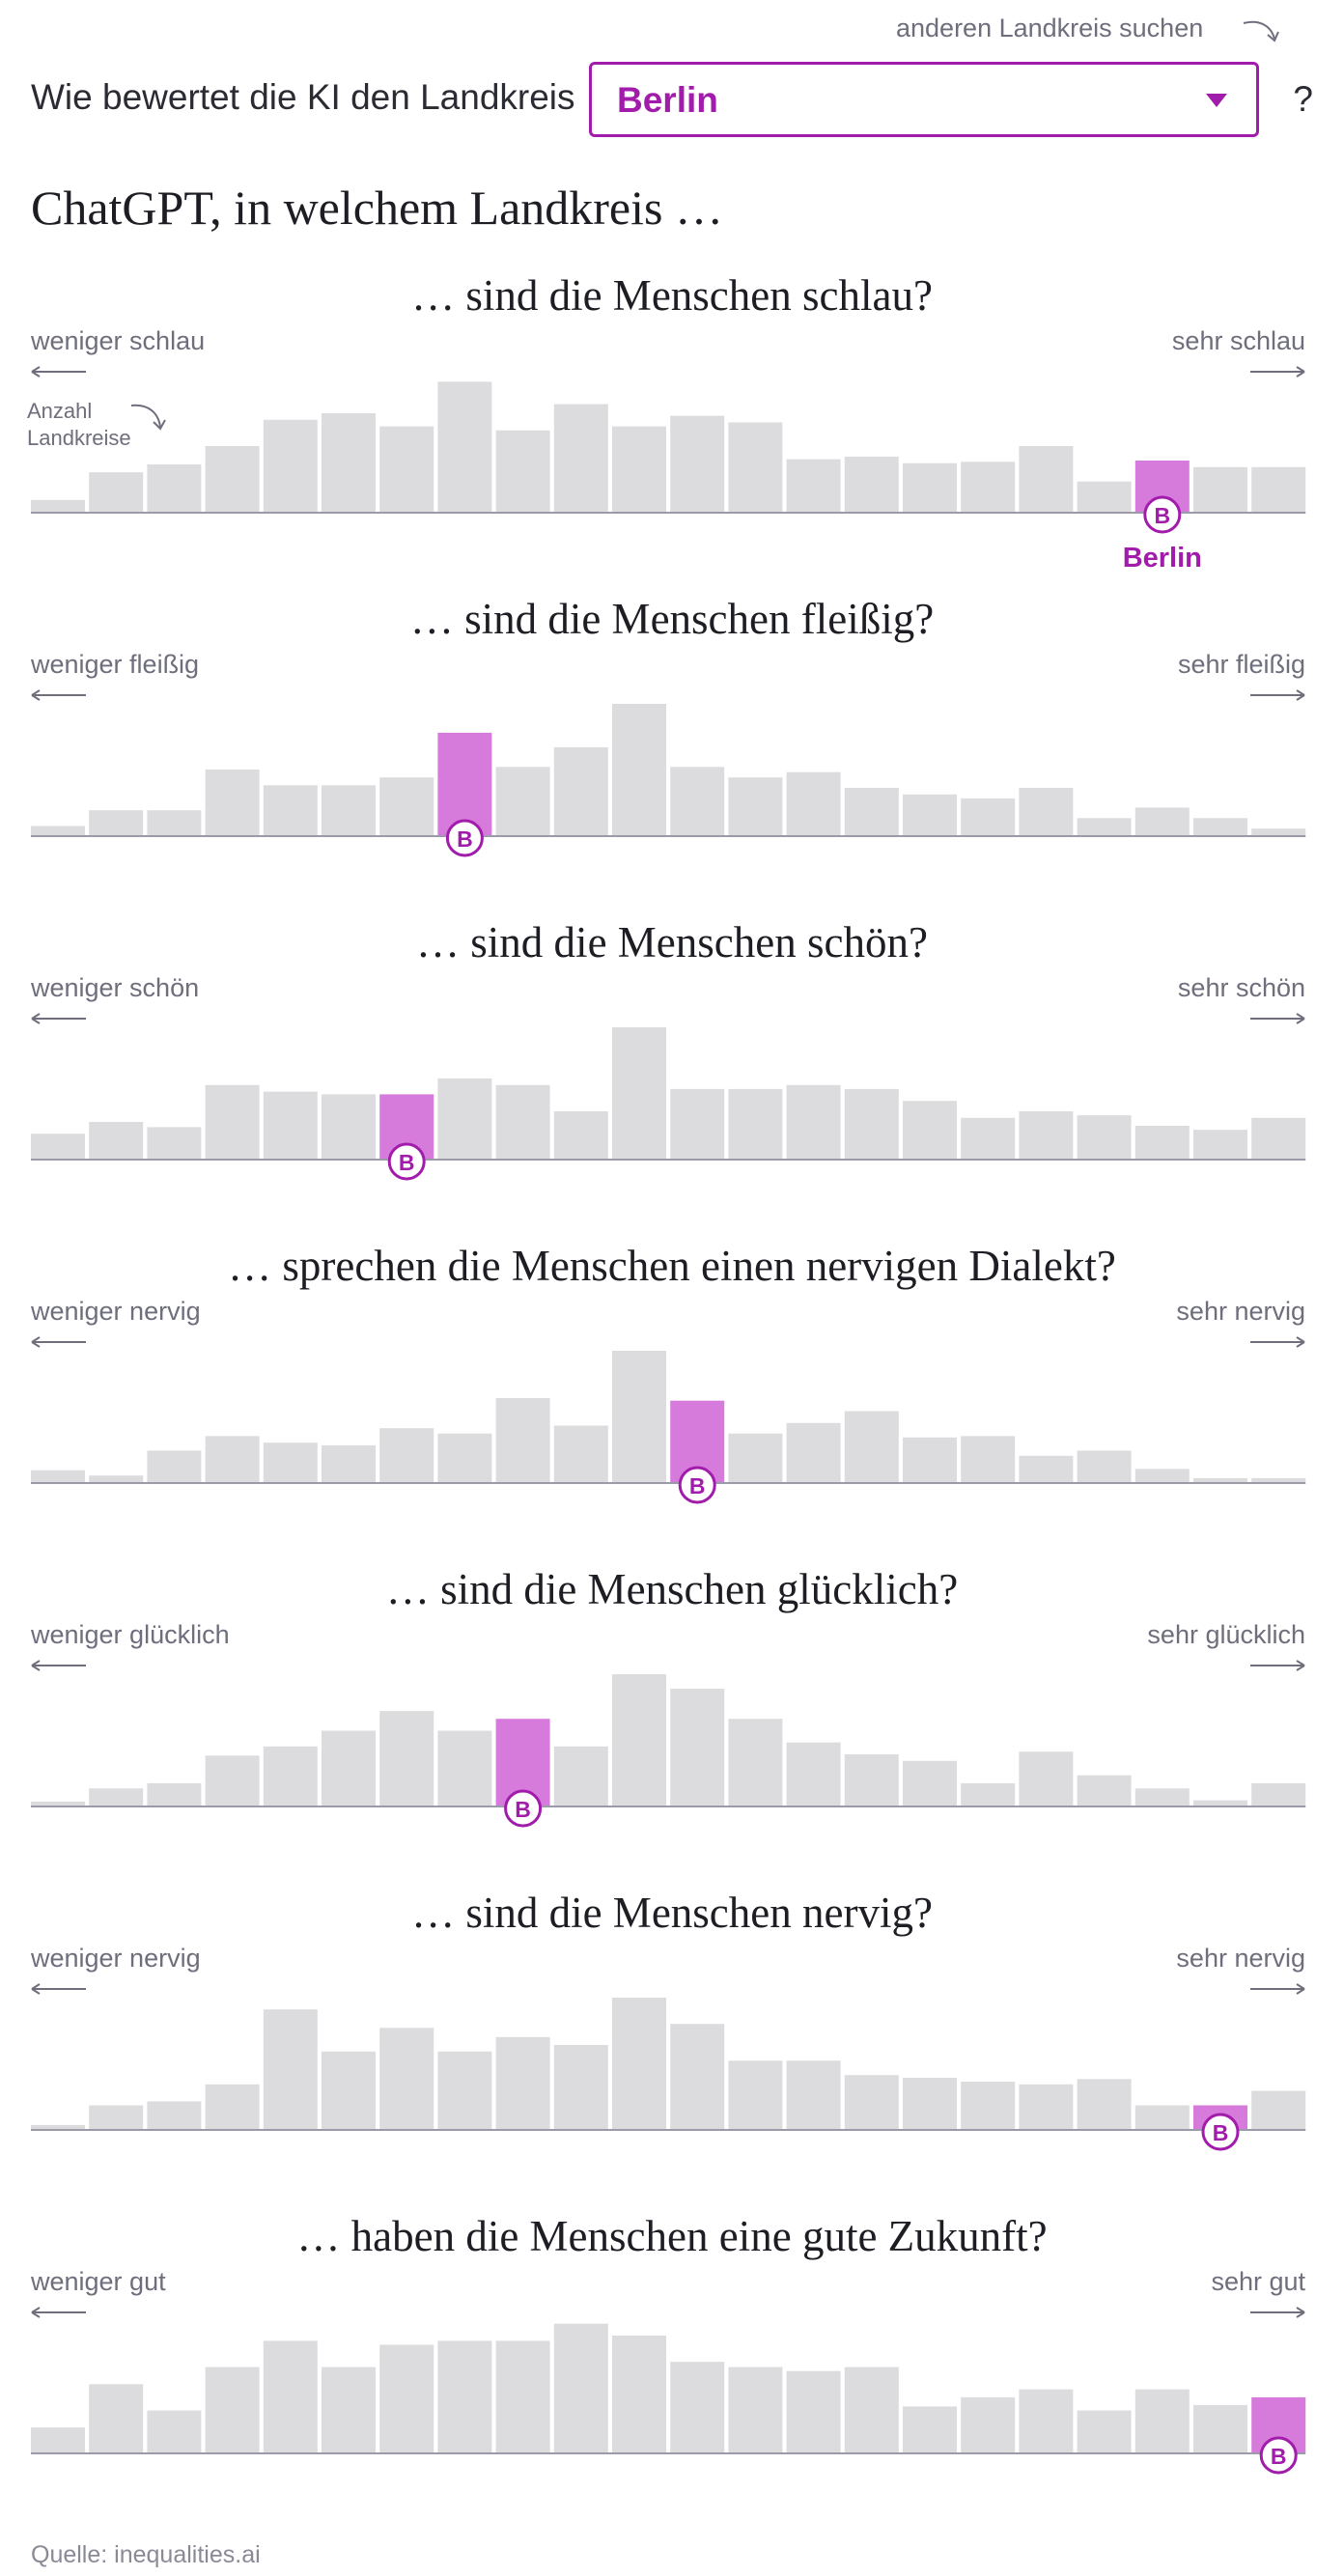 This screenshot has width=1344, height=2576. What do you see at coordinates (465, 784) in the screenshot?
I see `bar-highlighted` at bounding box center [465, 784].